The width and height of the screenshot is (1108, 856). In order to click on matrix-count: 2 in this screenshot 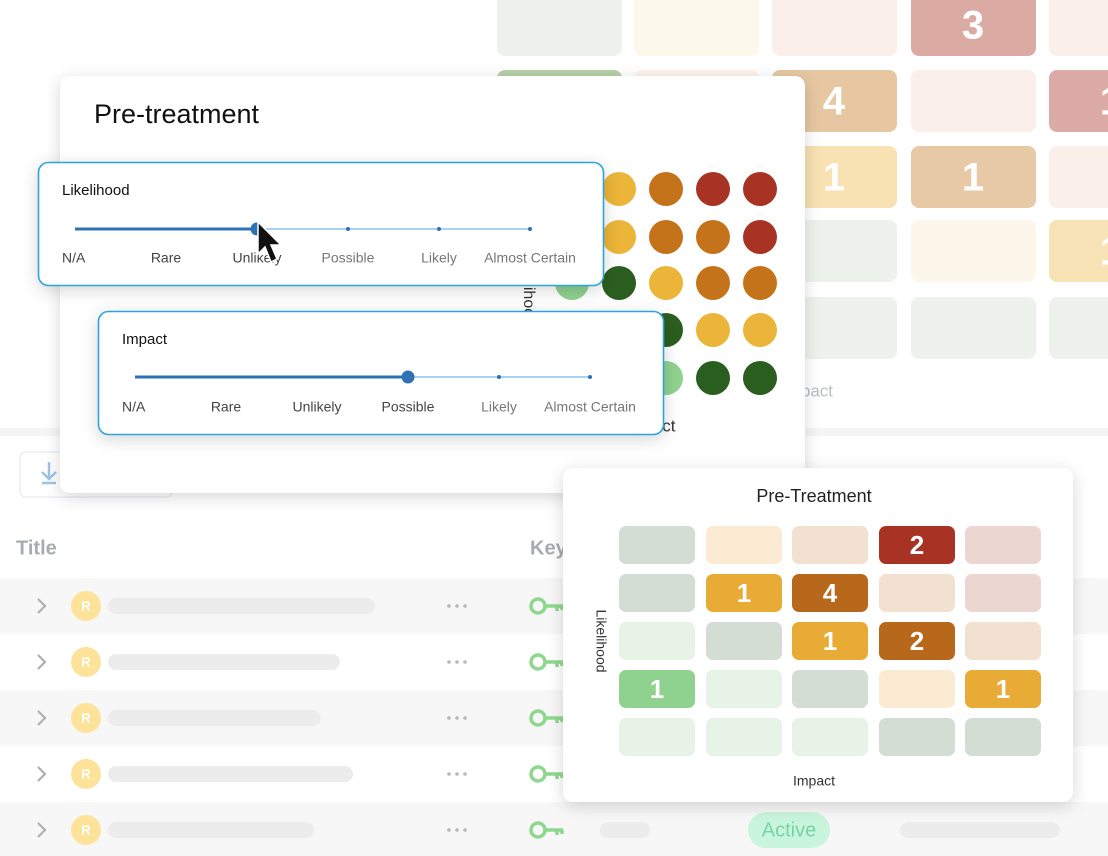, I will do `click(917, 545)`.